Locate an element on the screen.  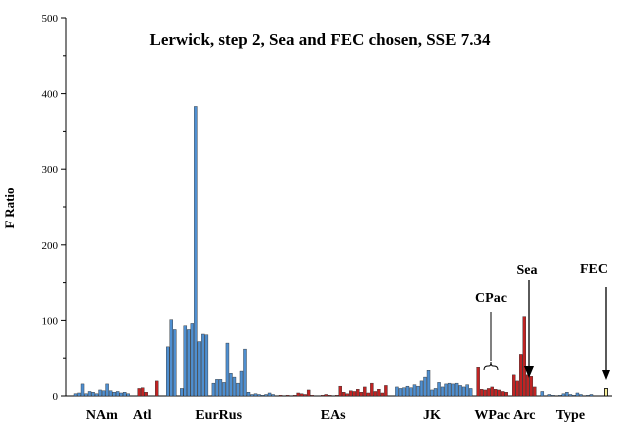
y-tick-label: 200 is located at coordinates (50, 246).